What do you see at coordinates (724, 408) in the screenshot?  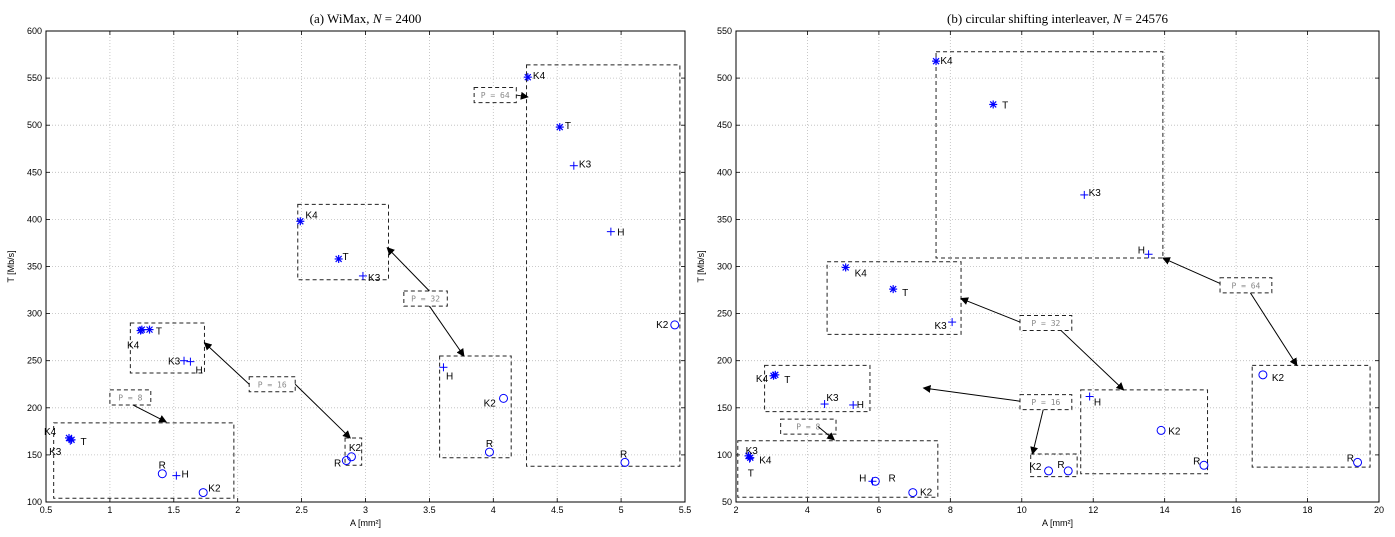 I see `y-tick-label: 150` at bounding box center [724, 408].